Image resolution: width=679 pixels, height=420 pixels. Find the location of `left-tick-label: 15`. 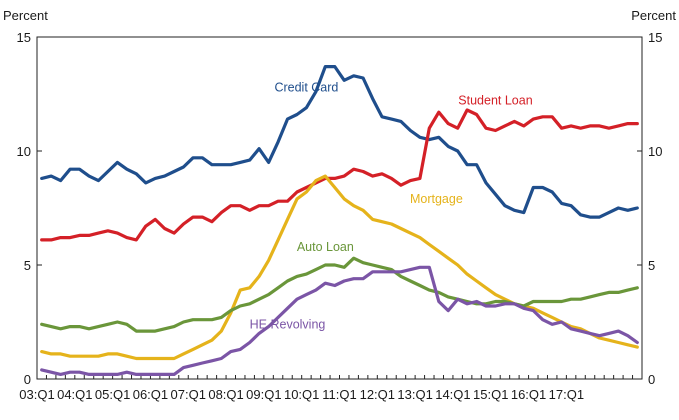

left-tick-label: 15 is located at coordinates (24, 37).